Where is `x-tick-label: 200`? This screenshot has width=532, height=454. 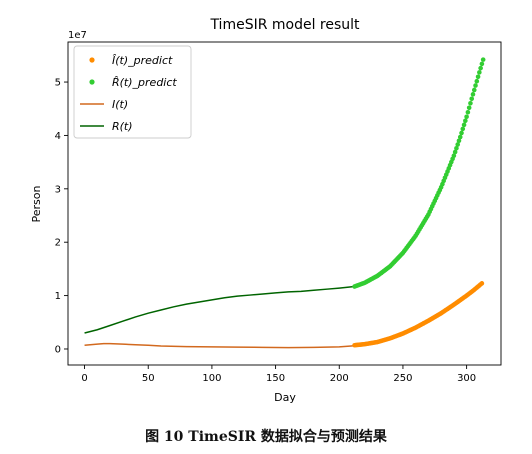 x-tick-label: 200 is located at coordinates (339, 378).